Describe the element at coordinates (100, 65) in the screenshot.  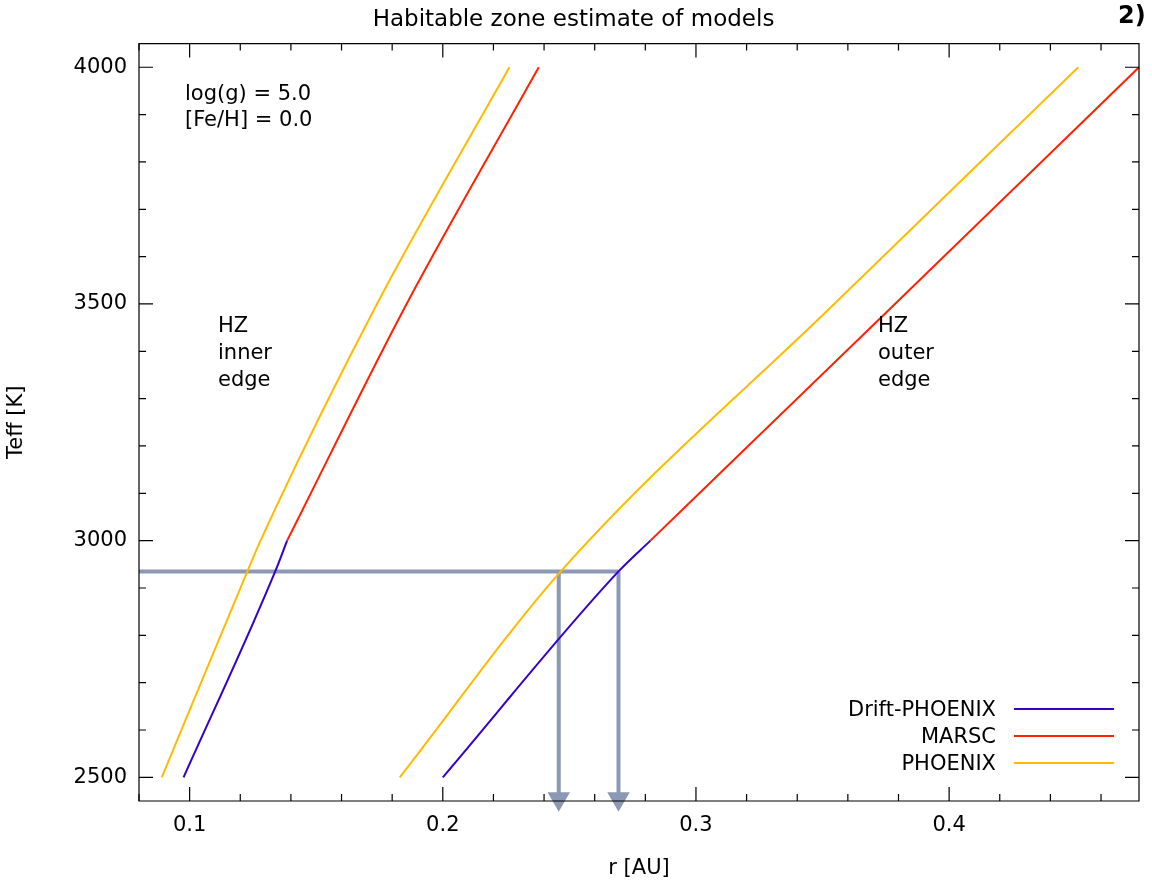
I see `y-tick-label: 4000` at that location.